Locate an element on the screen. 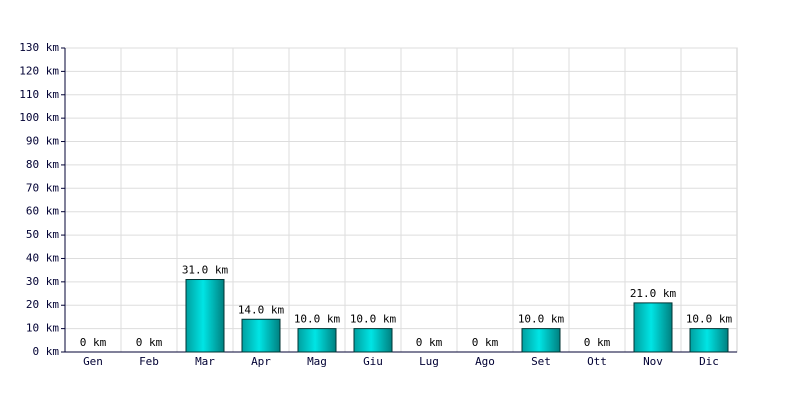 This screenshot has width=800, height=400. y-tick-label: 100 km is located at coordinates (39, 117).